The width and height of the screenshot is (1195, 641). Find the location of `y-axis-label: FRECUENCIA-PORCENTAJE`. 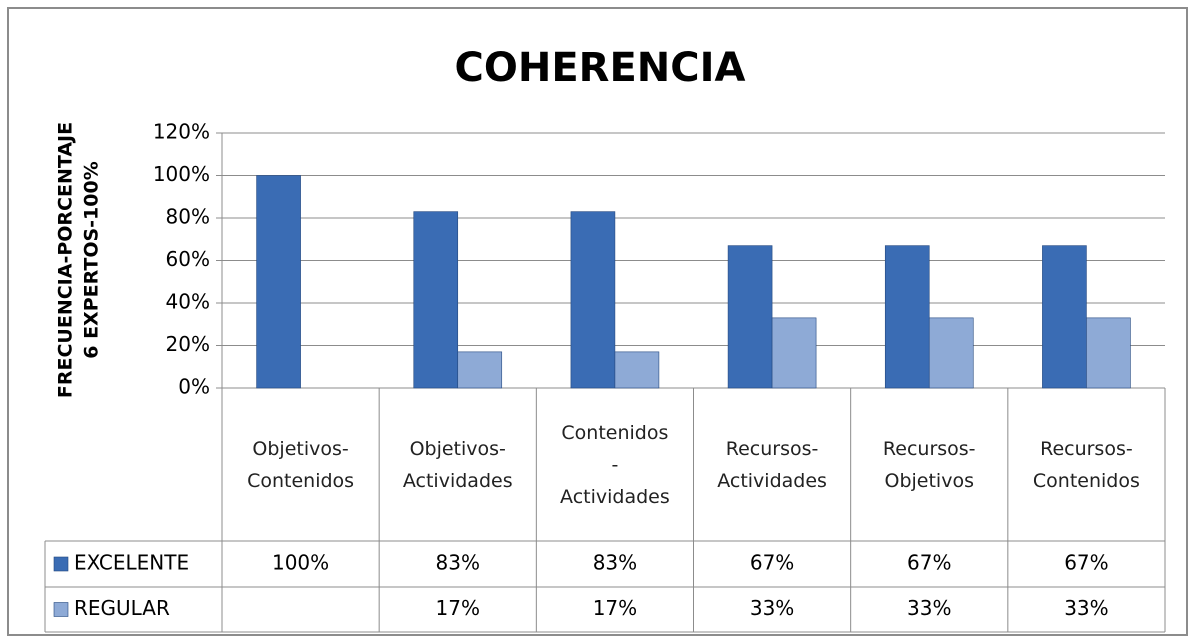

y-axis-label: FRECUENCIA-PORCENTAJE is located at coordinates (66, 260).